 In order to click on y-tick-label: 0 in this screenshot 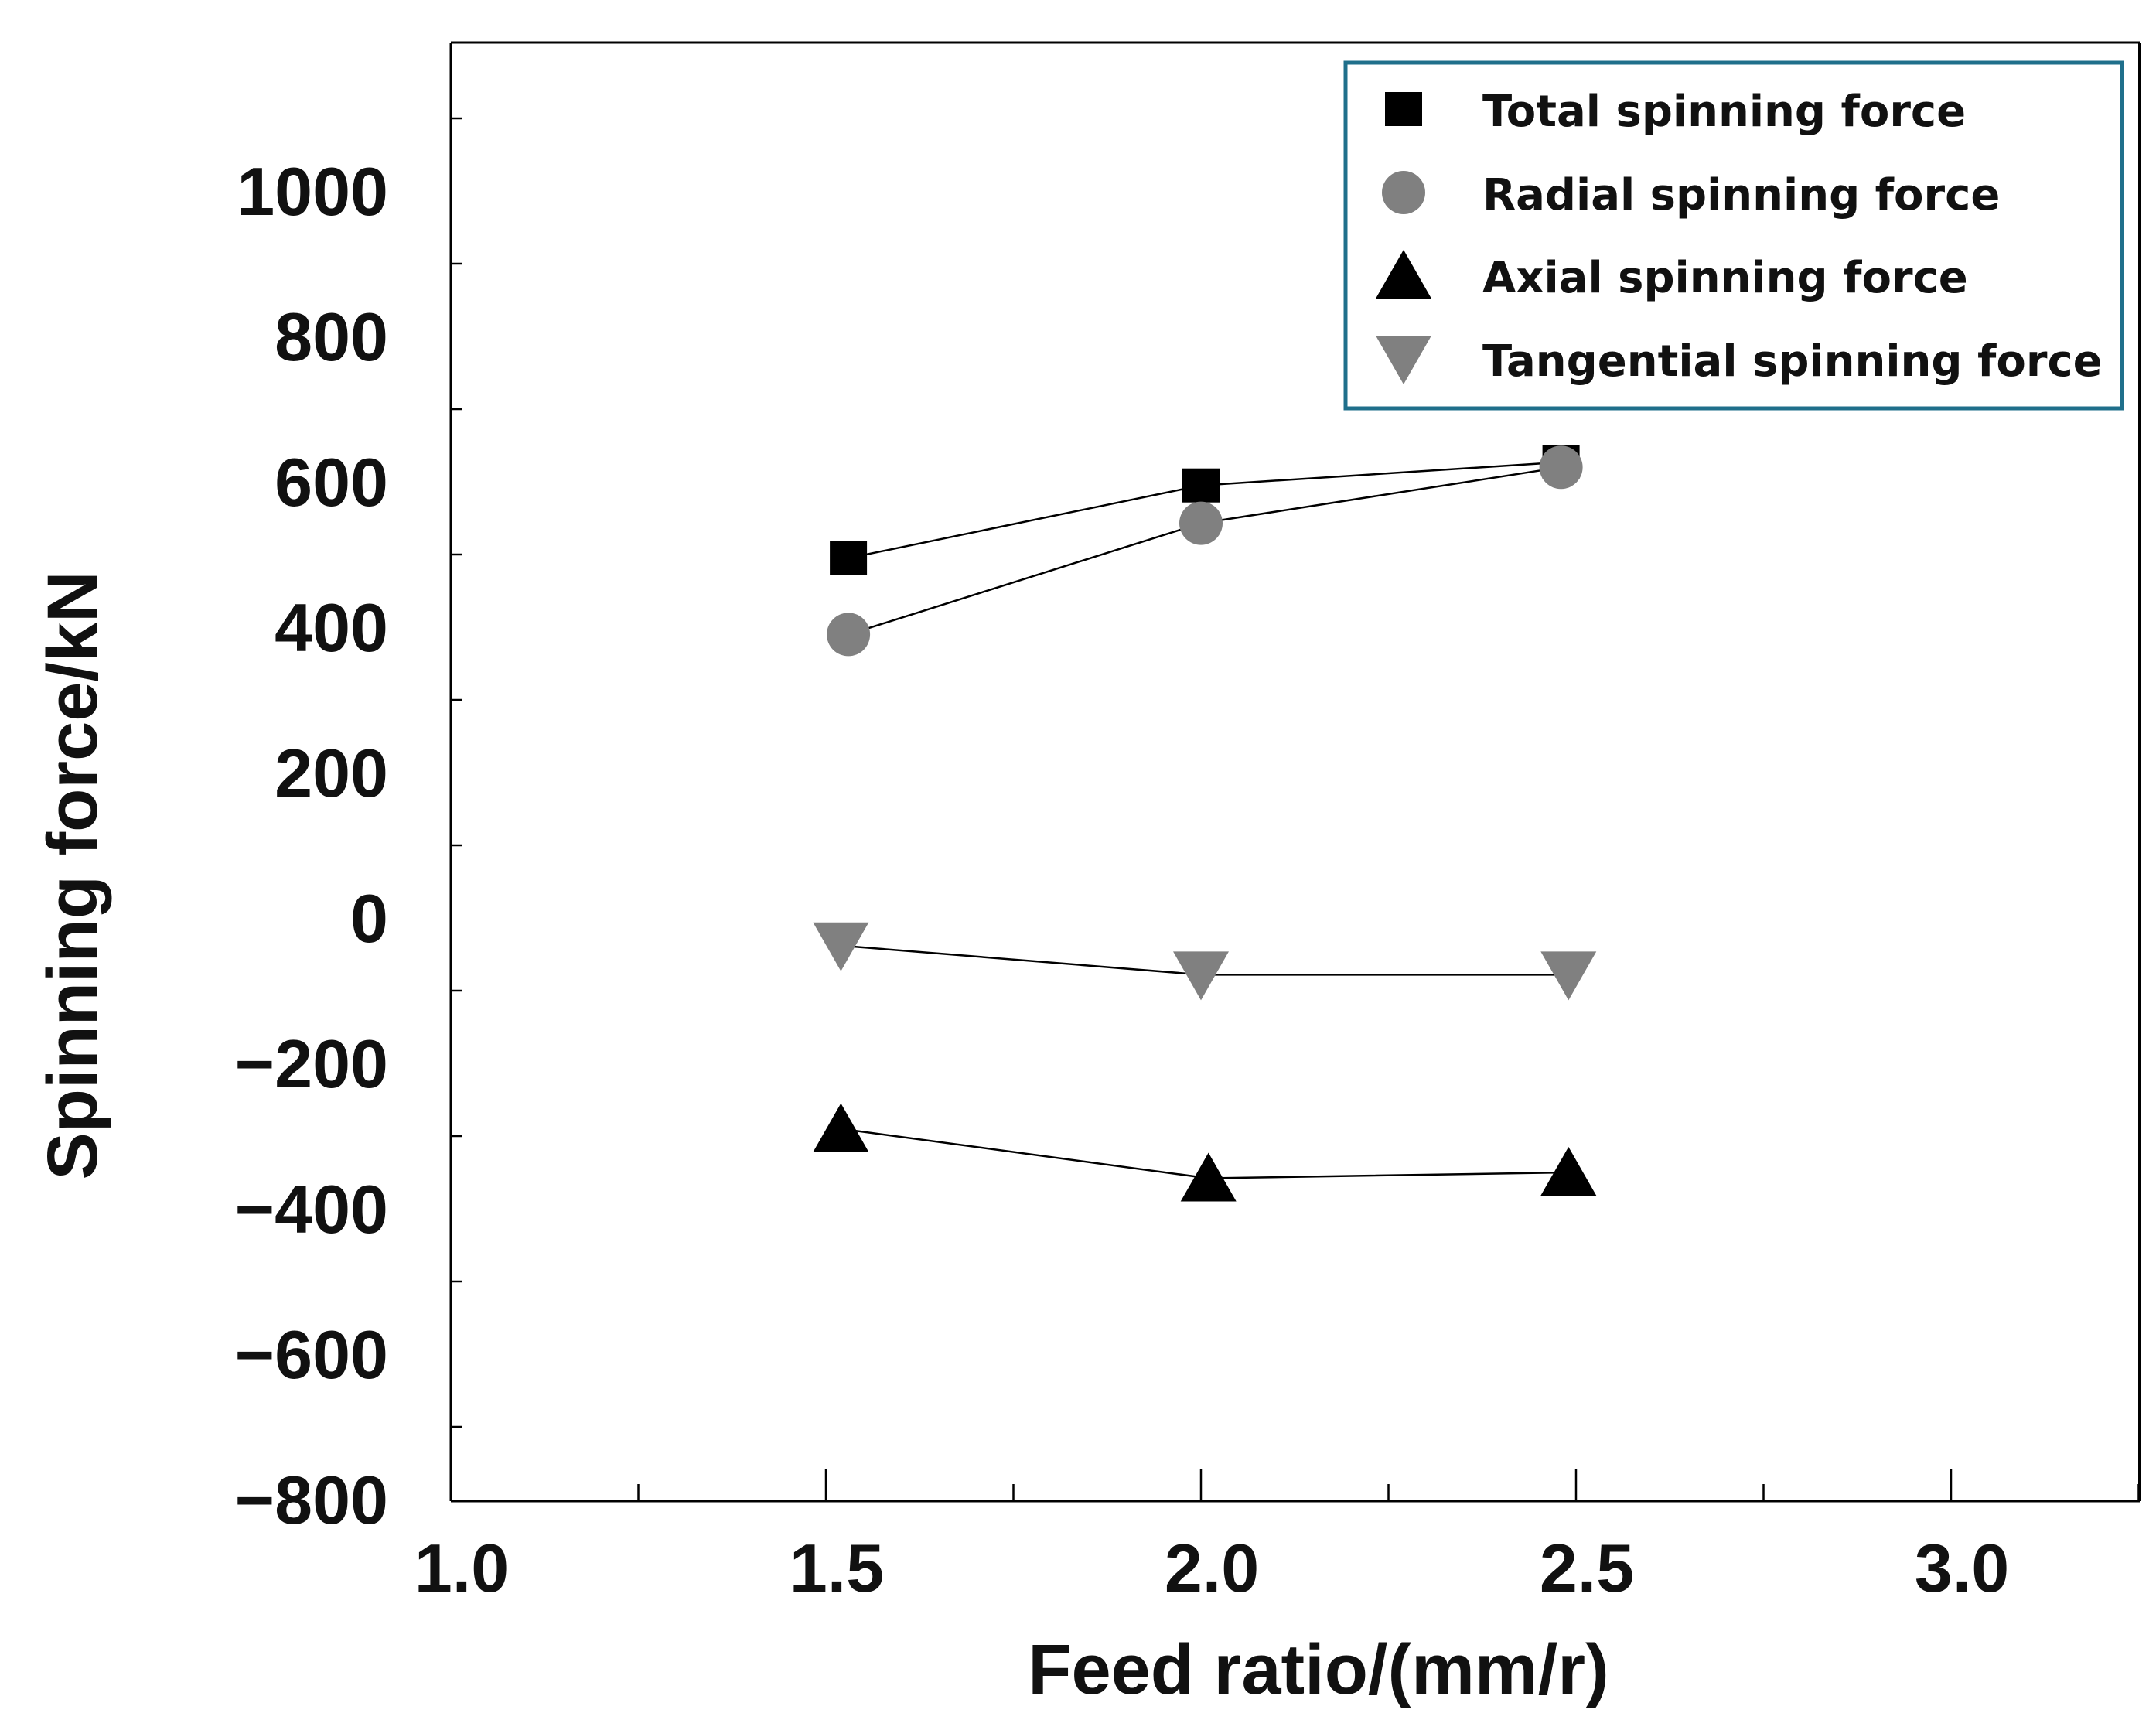, I will do `click(369, 919)`.